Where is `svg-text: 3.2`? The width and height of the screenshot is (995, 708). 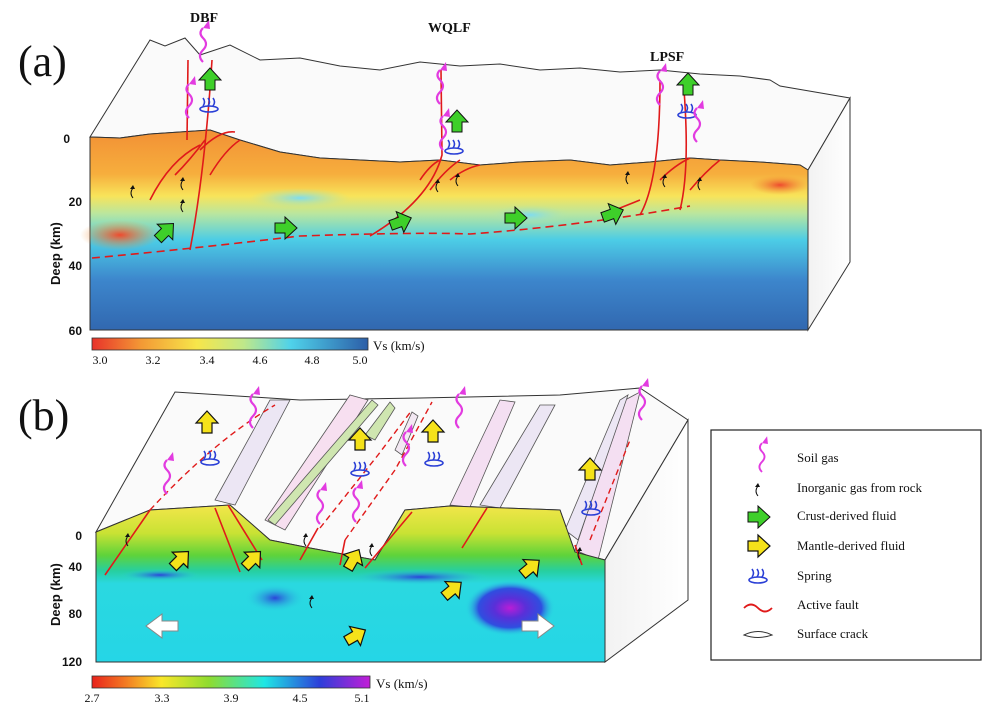
svg-text: 3.2 is located at coordinates (153, 360).